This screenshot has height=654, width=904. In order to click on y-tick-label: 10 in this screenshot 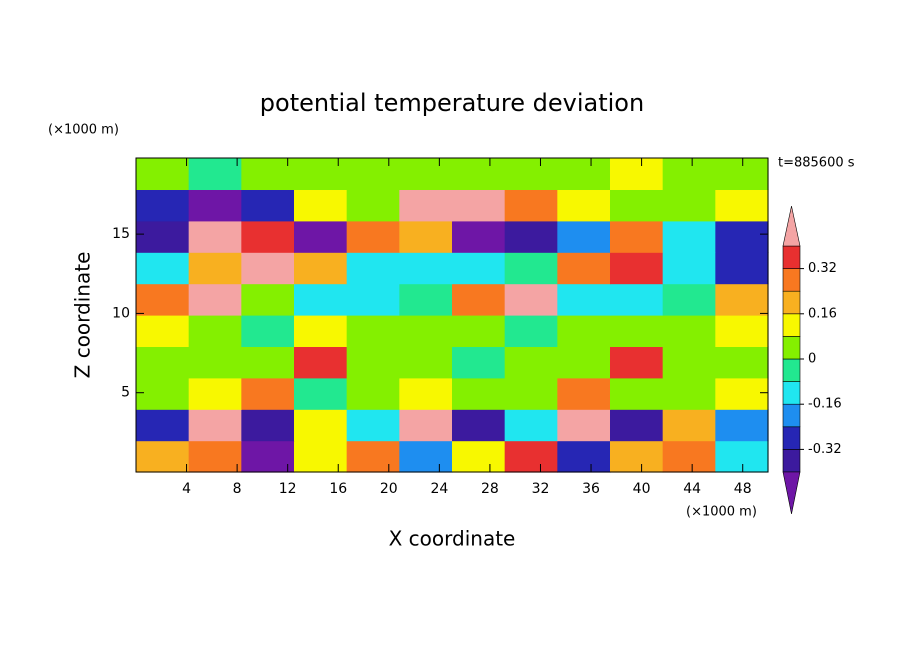, I will do `click(121, 313)`.